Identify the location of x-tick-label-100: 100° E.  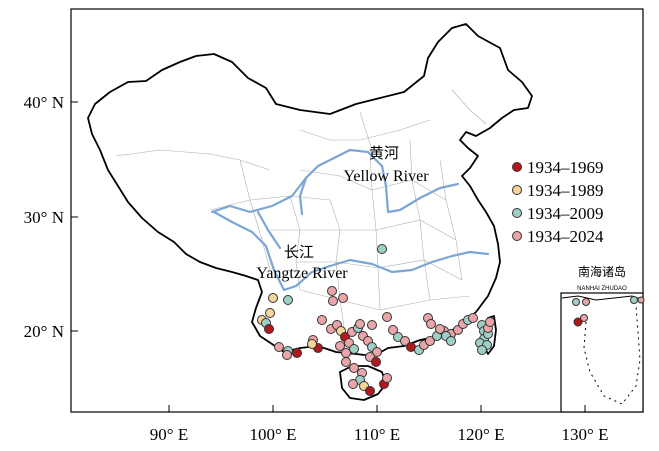
(273, 434).